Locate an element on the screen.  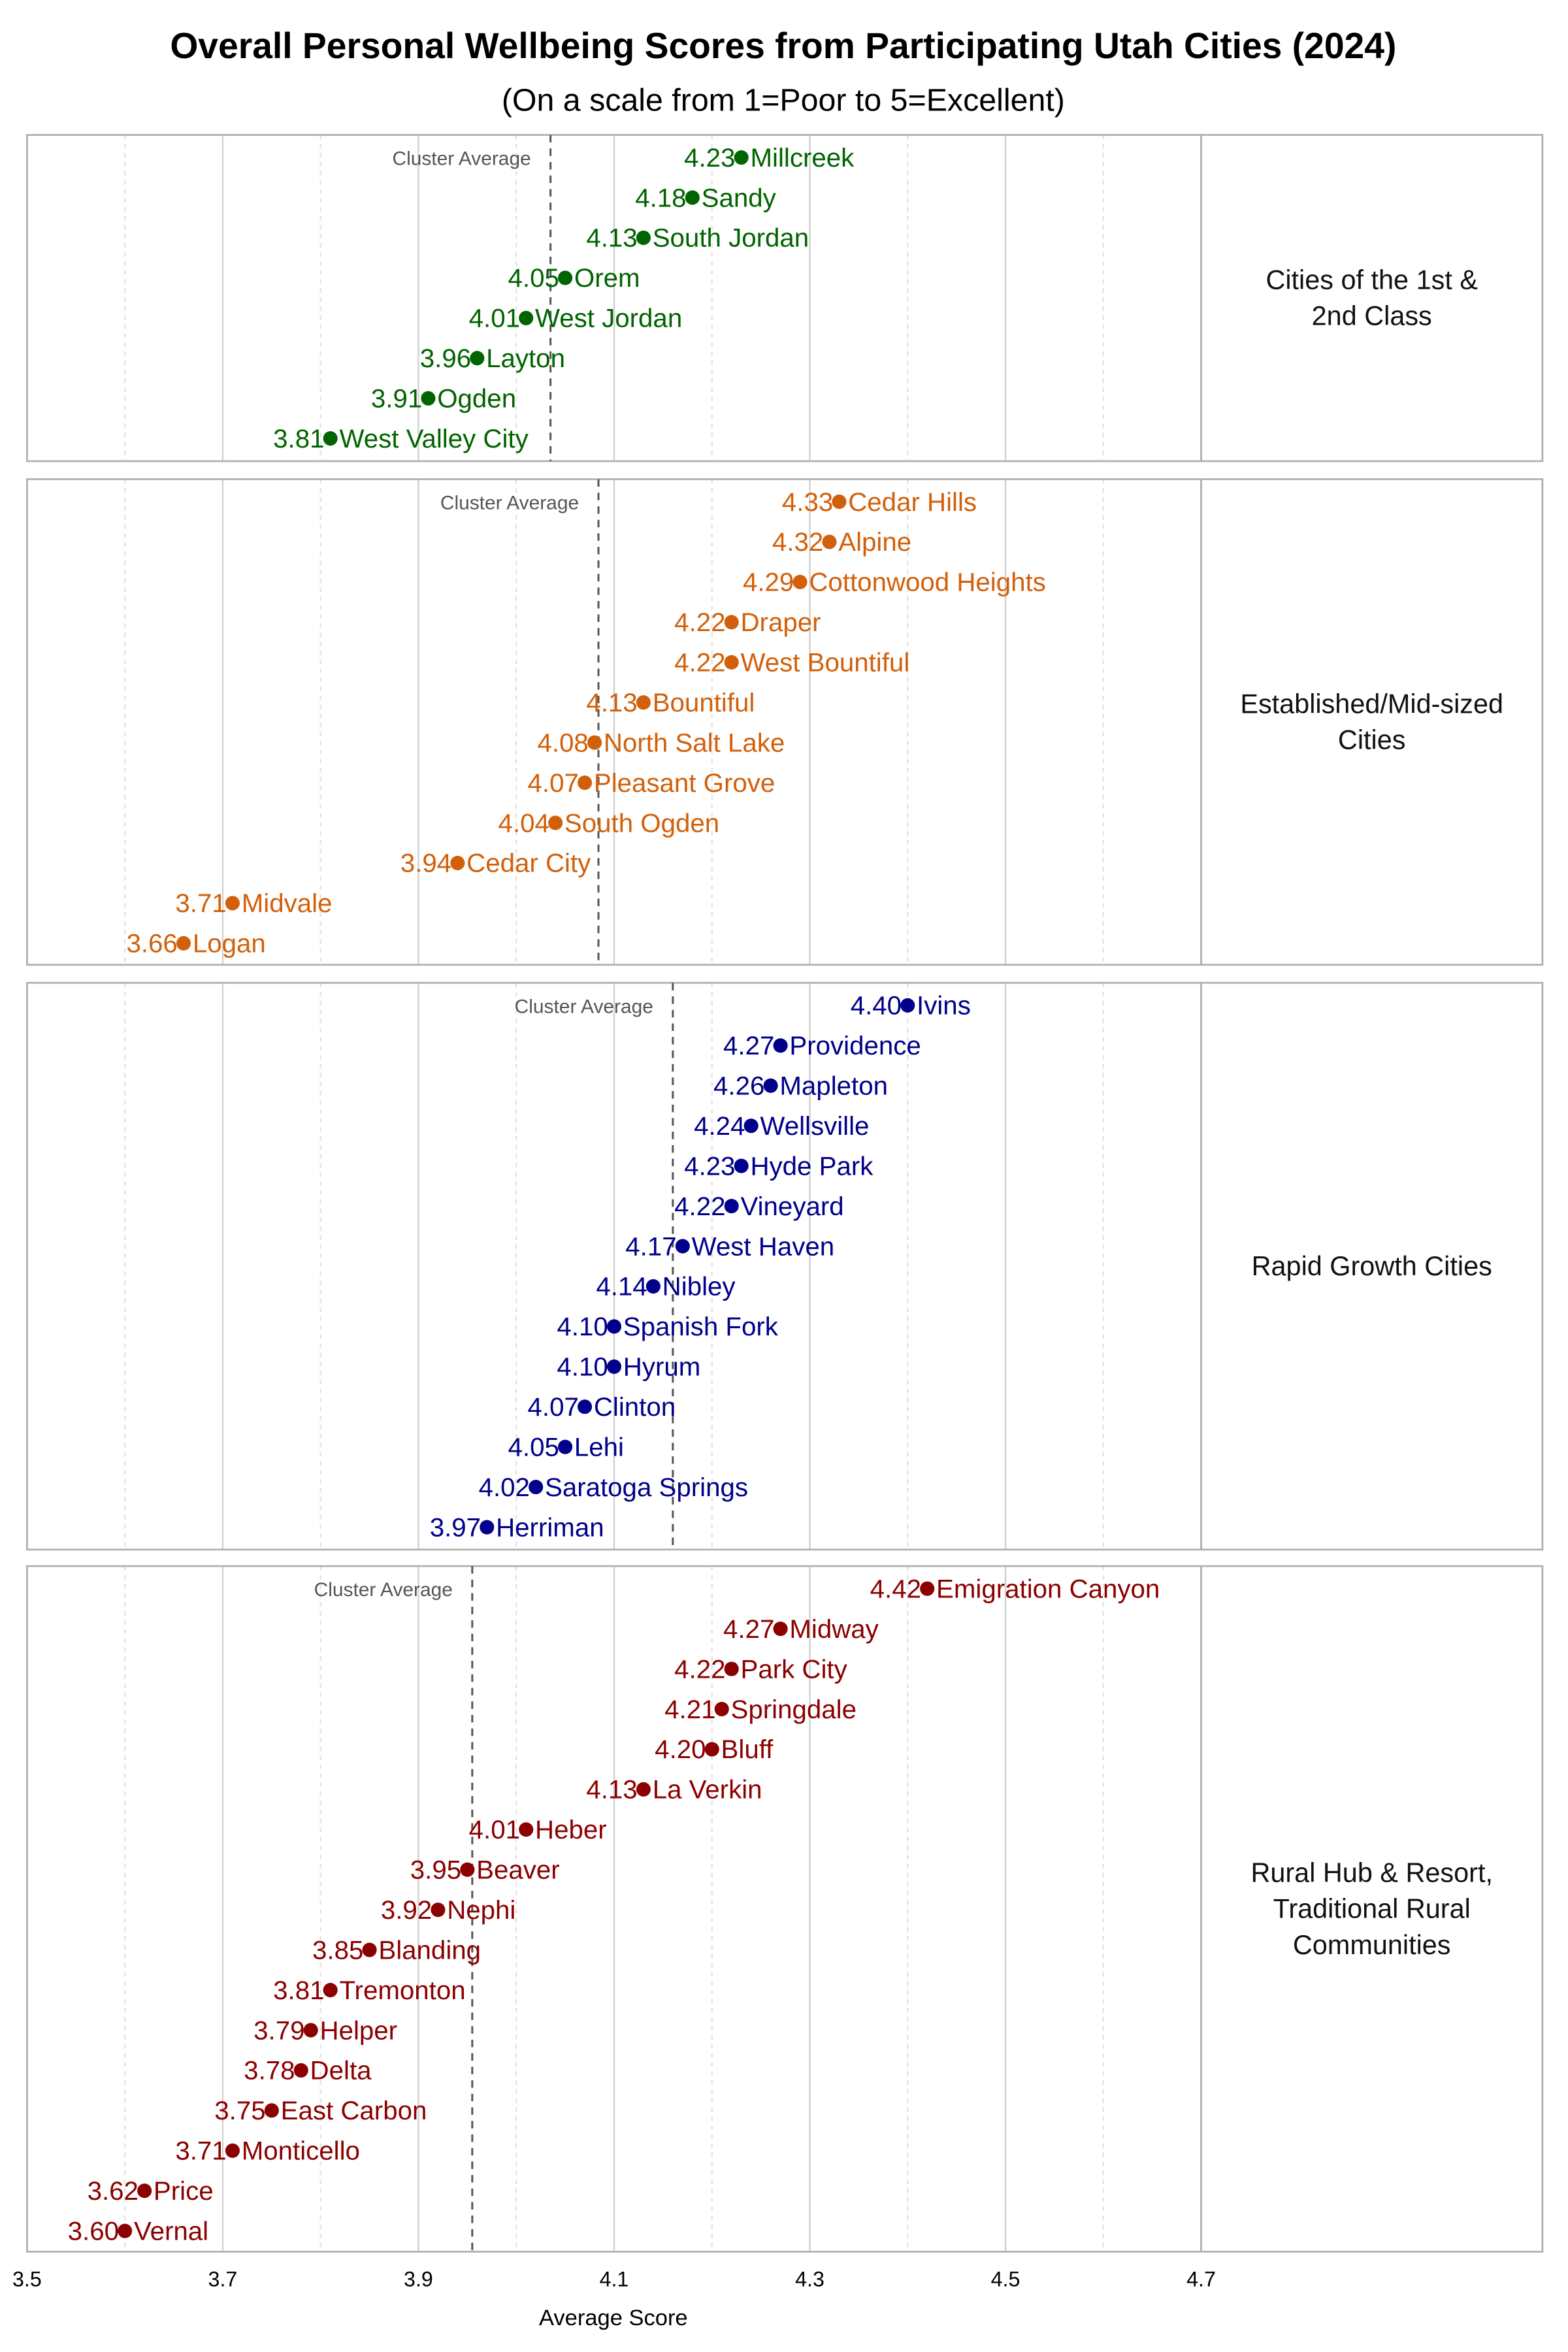
city-label: Emigration Canyon is located at coordinates (1048, 1588).